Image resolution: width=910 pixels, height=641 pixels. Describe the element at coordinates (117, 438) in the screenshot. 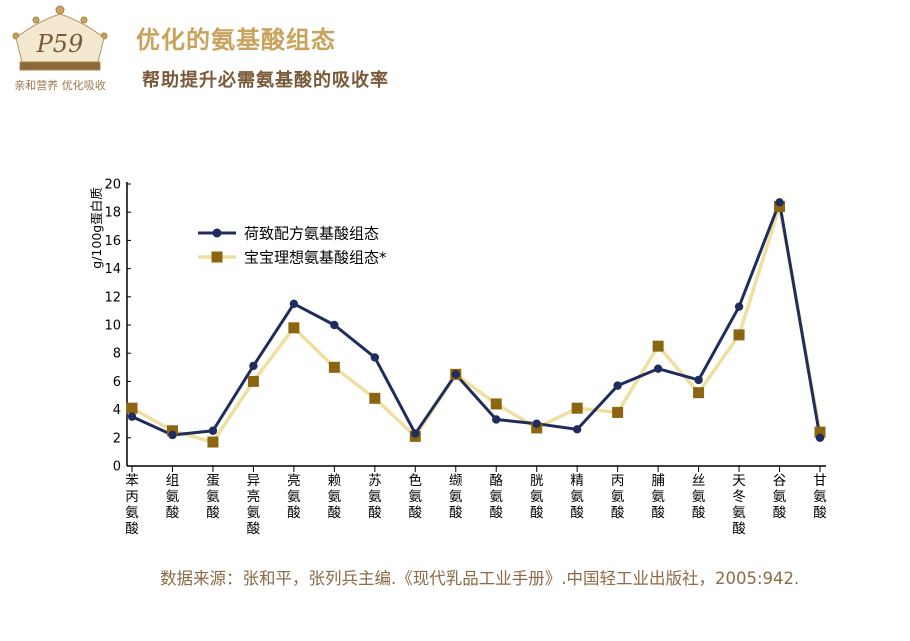

I see `y-tick-label: 2` at that location.